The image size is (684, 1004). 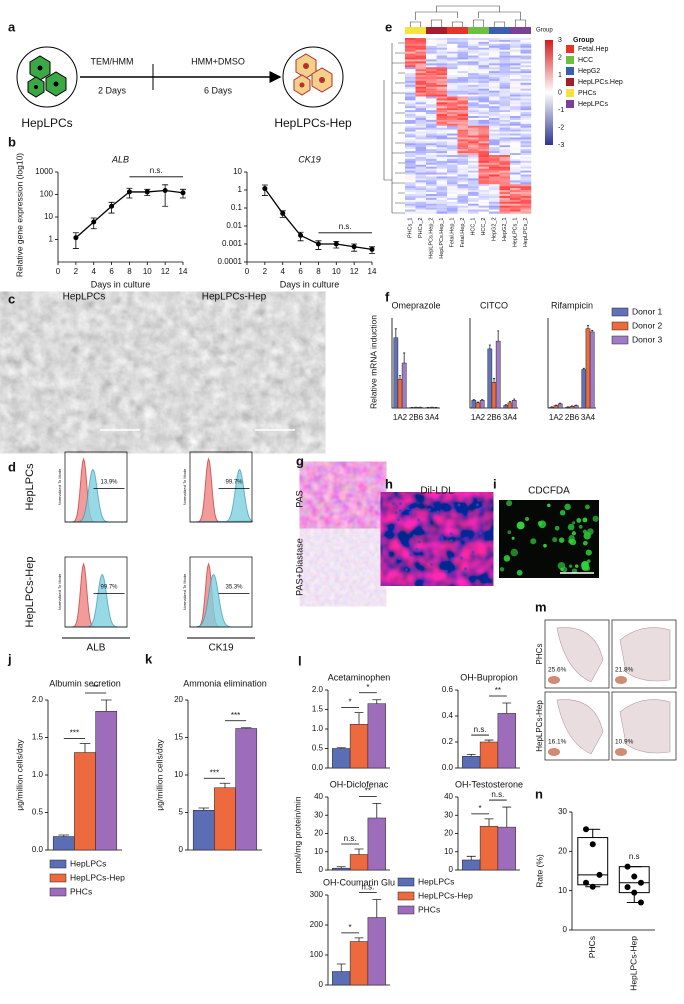 I want to click on micrograph, so click(x=234, y=372).